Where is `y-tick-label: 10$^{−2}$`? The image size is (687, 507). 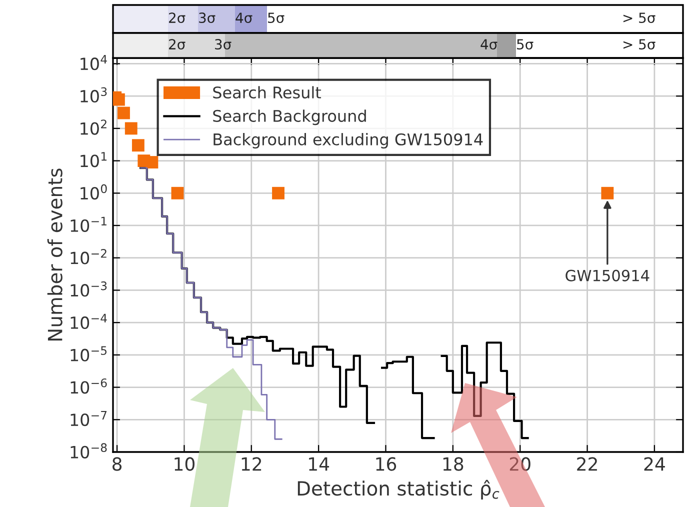
y-tick-label: 10$^{−2}$ is located at coordinates (88, 256).